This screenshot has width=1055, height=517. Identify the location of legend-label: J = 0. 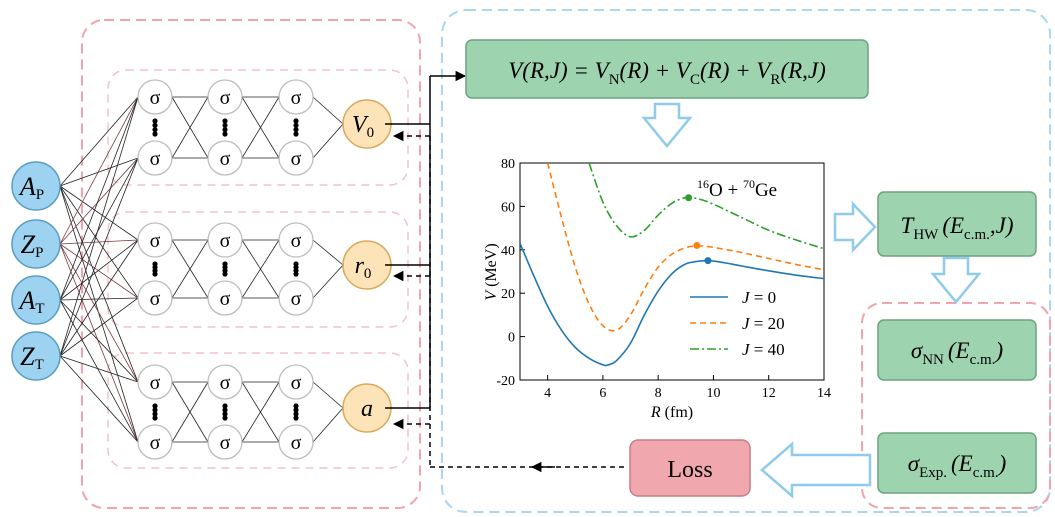
(759, 297).